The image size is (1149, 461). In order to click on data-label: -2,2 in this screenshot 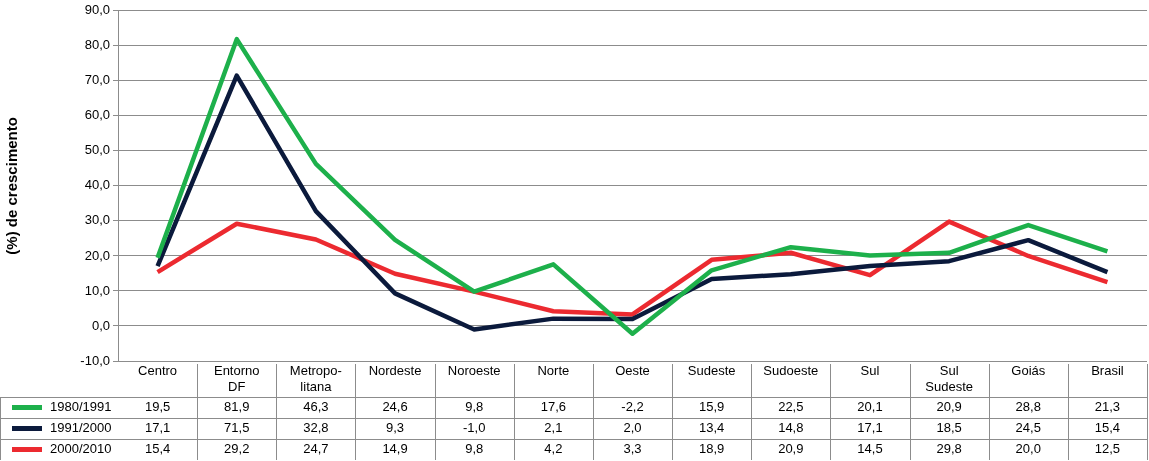, I will do `click(632, 407)`.